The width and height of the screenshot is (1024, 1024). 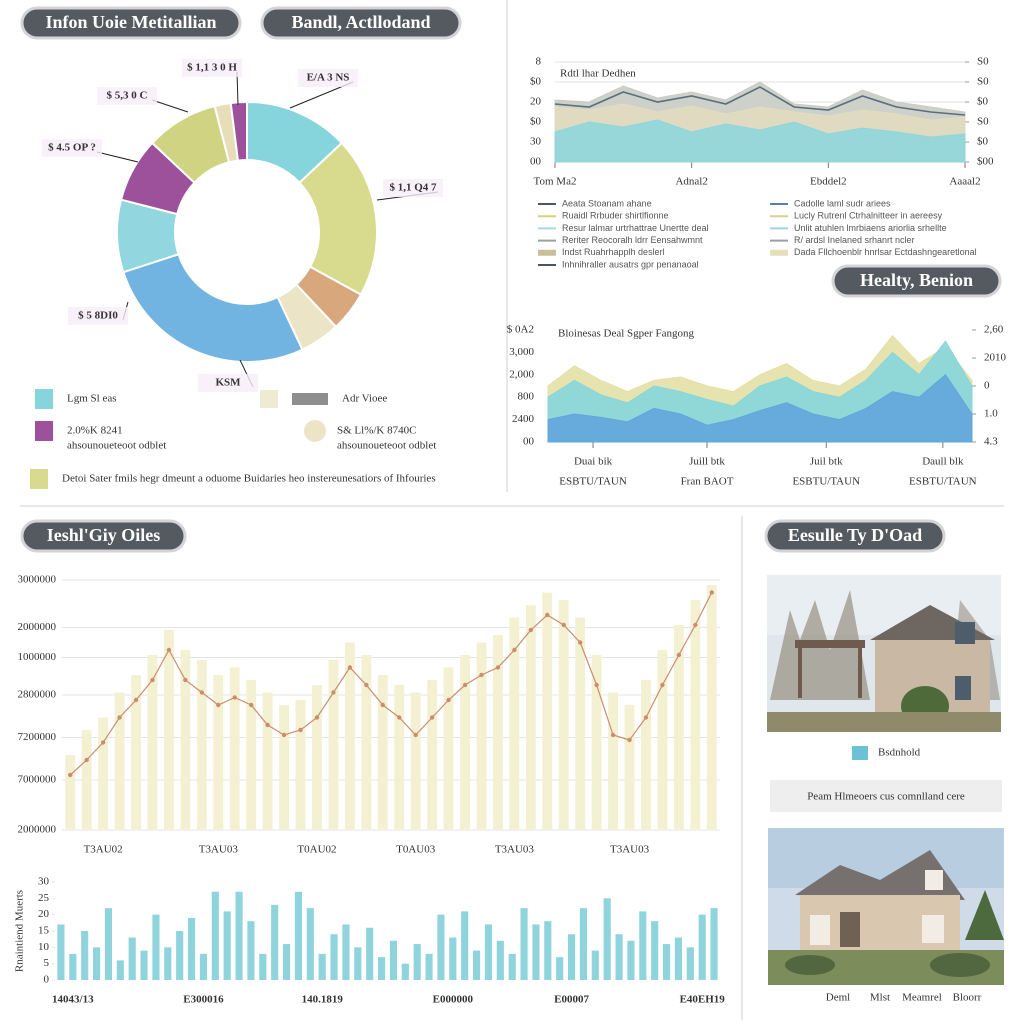 What do you see at coordinates (170, 106) in the screenshot?
I see `leader-line` at bounding box center [170, 106].